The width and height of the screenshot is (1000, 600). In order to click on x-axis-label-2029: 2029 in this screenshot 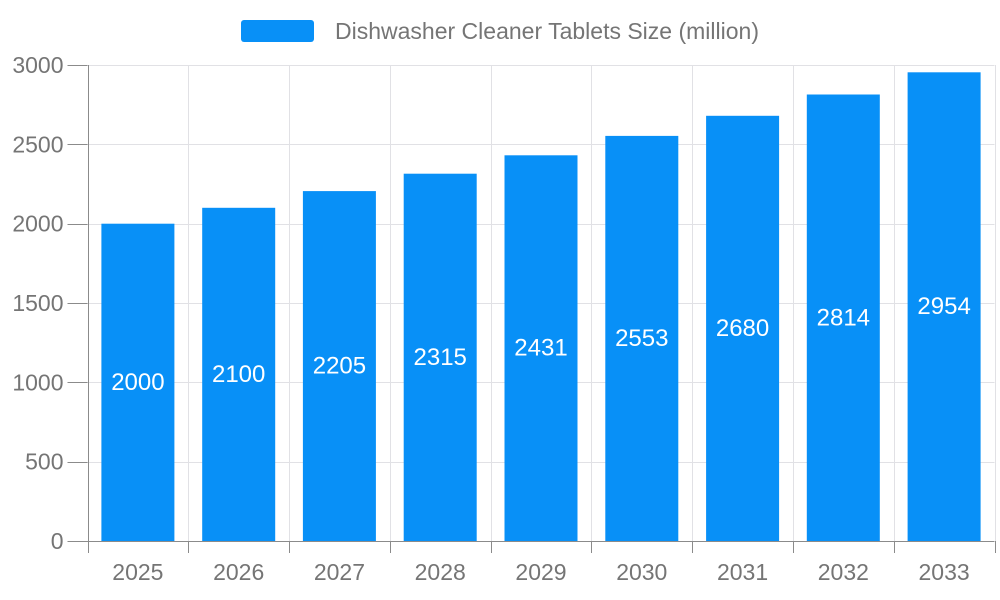, I will do `click(540, 572)`.